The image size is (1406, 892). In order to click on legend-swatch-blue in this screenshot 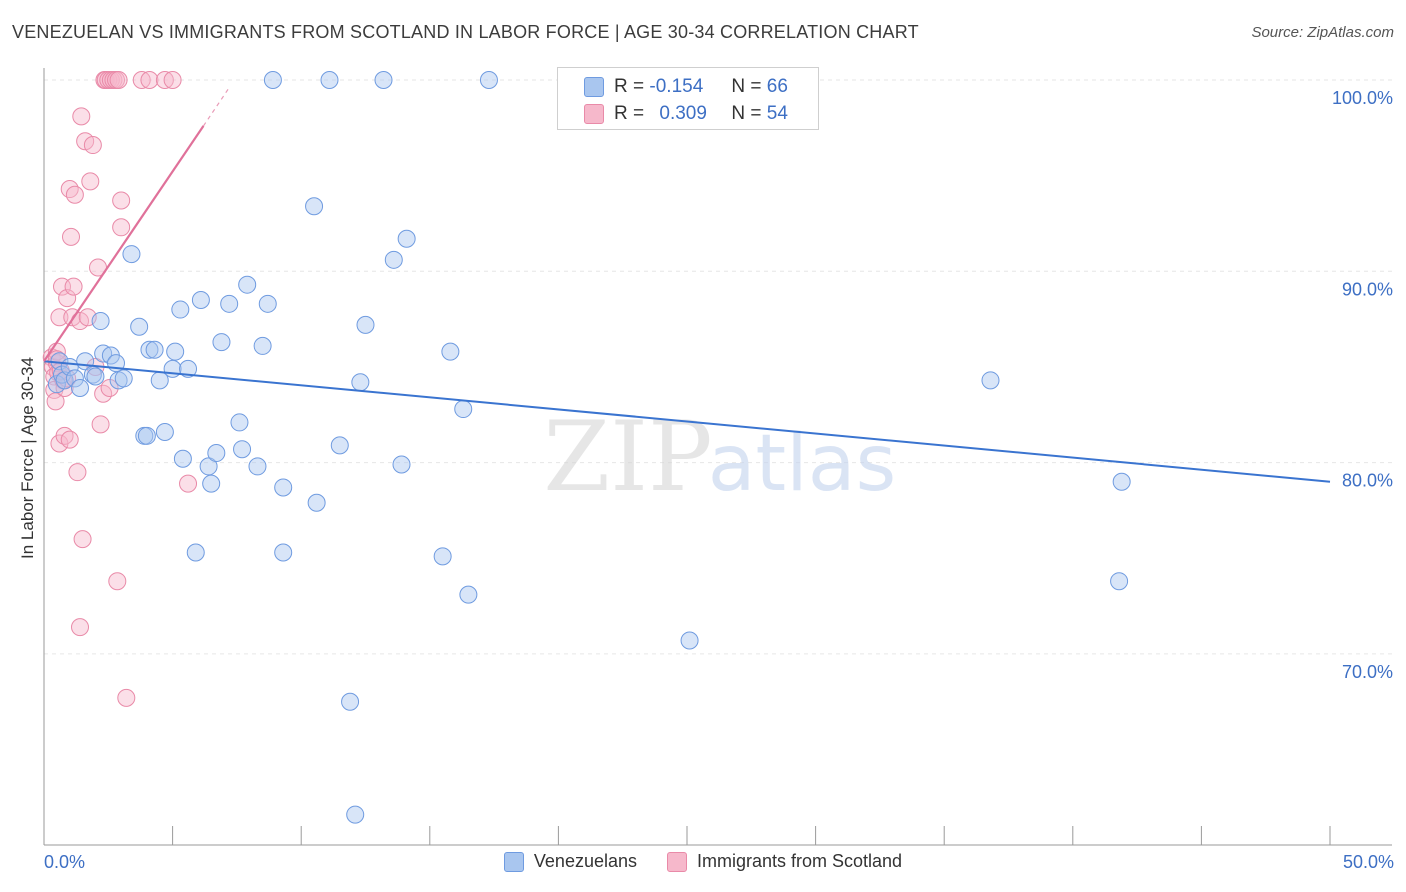, I will do `click(594, 87)`.